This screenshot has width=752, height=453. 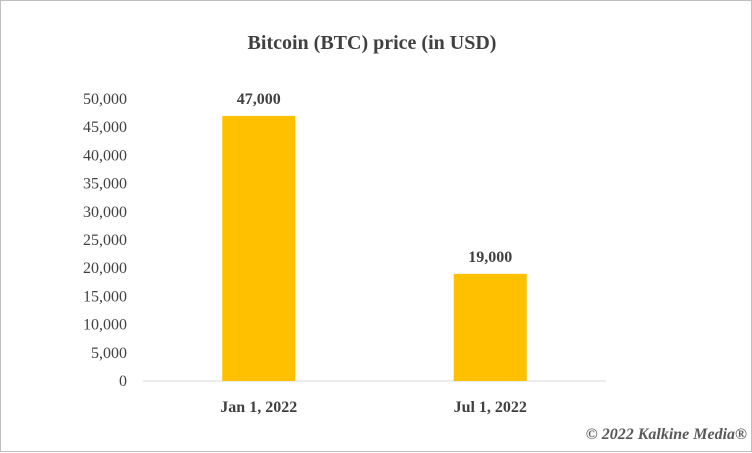 I want to click on data-label: 47,000, so click(x=259, y=99).